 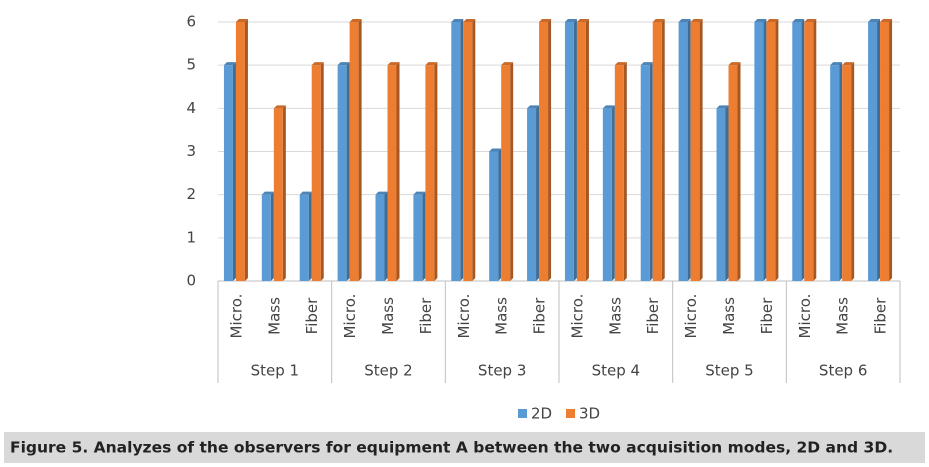 I want to click on caption-bg, so click(x=464, y=447).